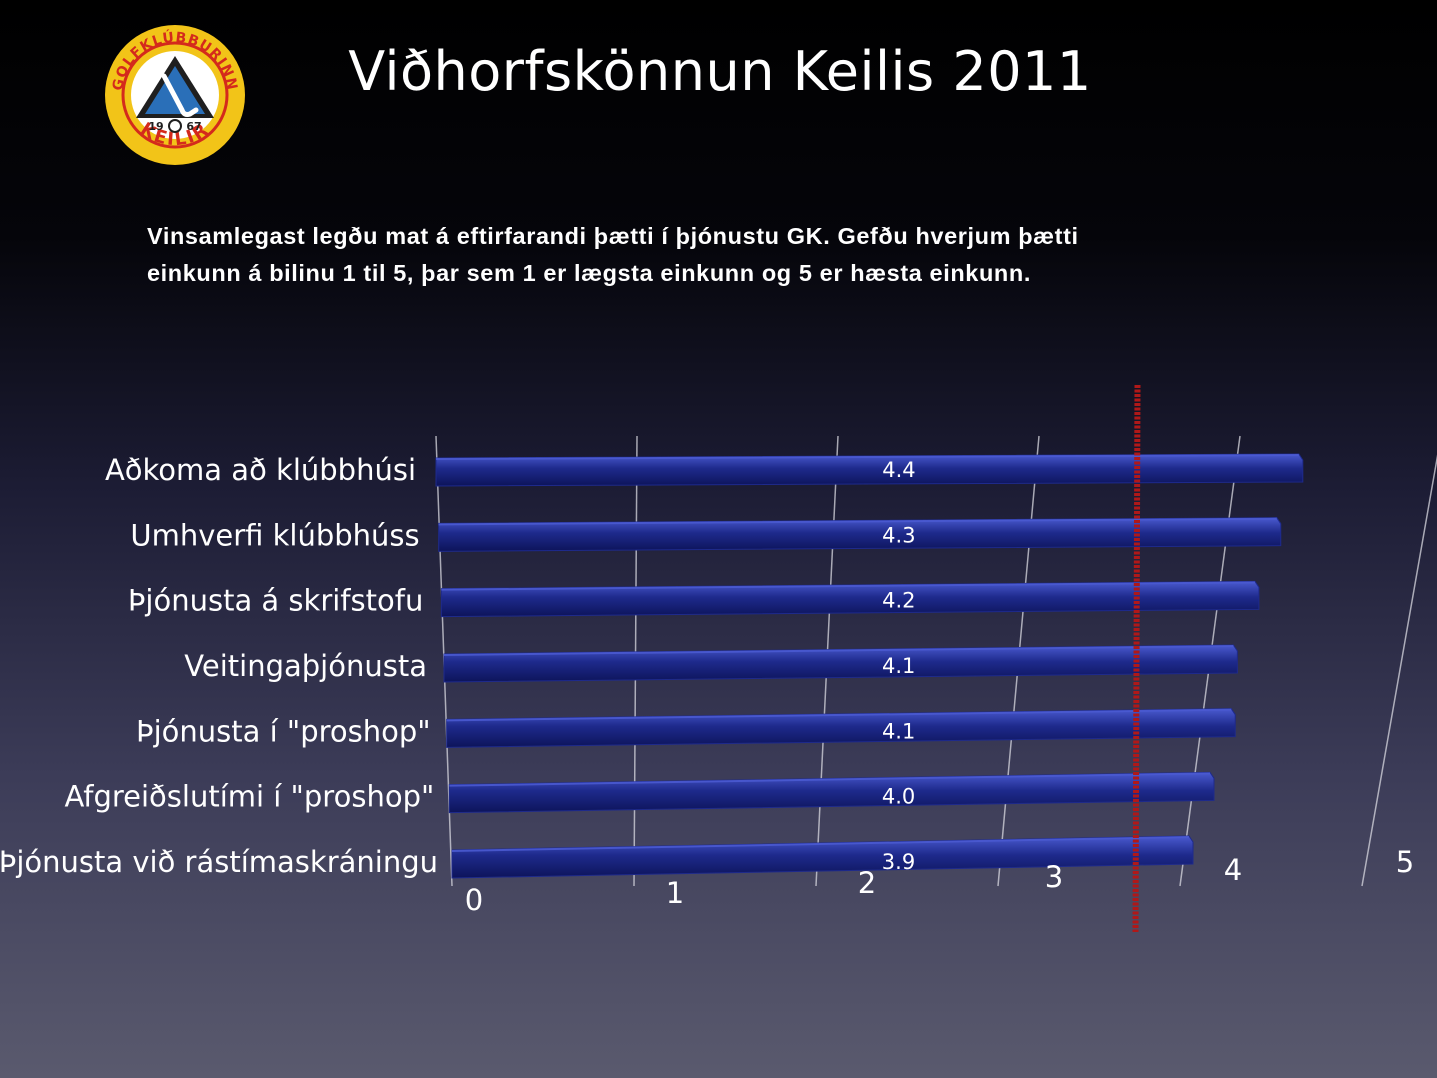 Image resolution: width=1437 pixels, height=1078 pixels. Describe the element at coordinates (898, 797) in the screenshot. I see `value-label-5: 4.0` at that location.